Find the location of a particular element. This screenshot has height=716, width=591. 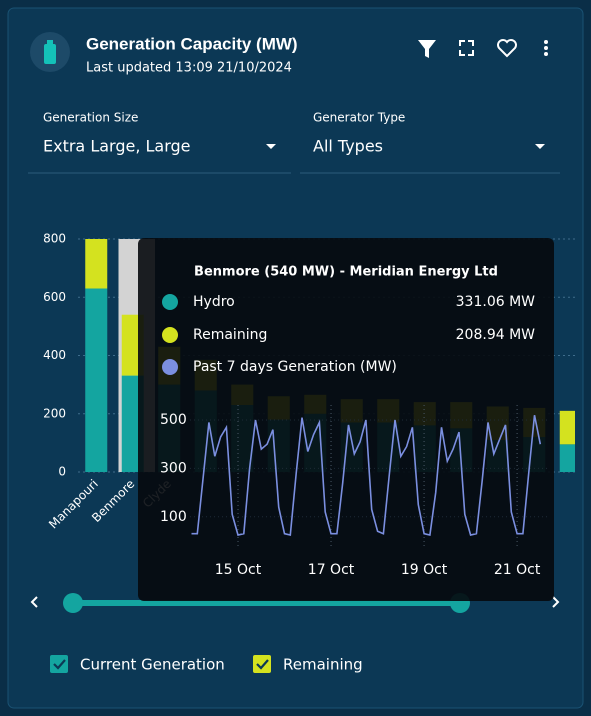

subtitle: Last updated 13:09 21/10/2024 is located at coordinates (189, 68).